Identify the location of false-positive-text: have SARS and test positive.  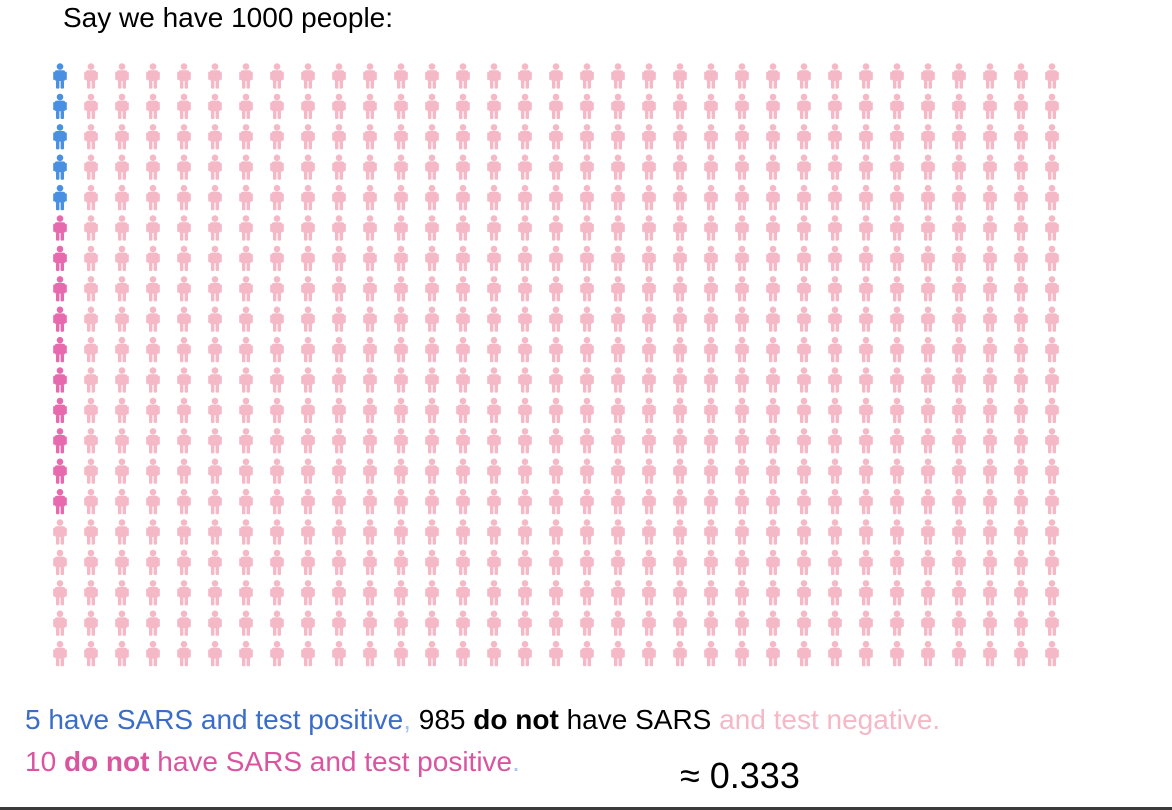
(331, 761).